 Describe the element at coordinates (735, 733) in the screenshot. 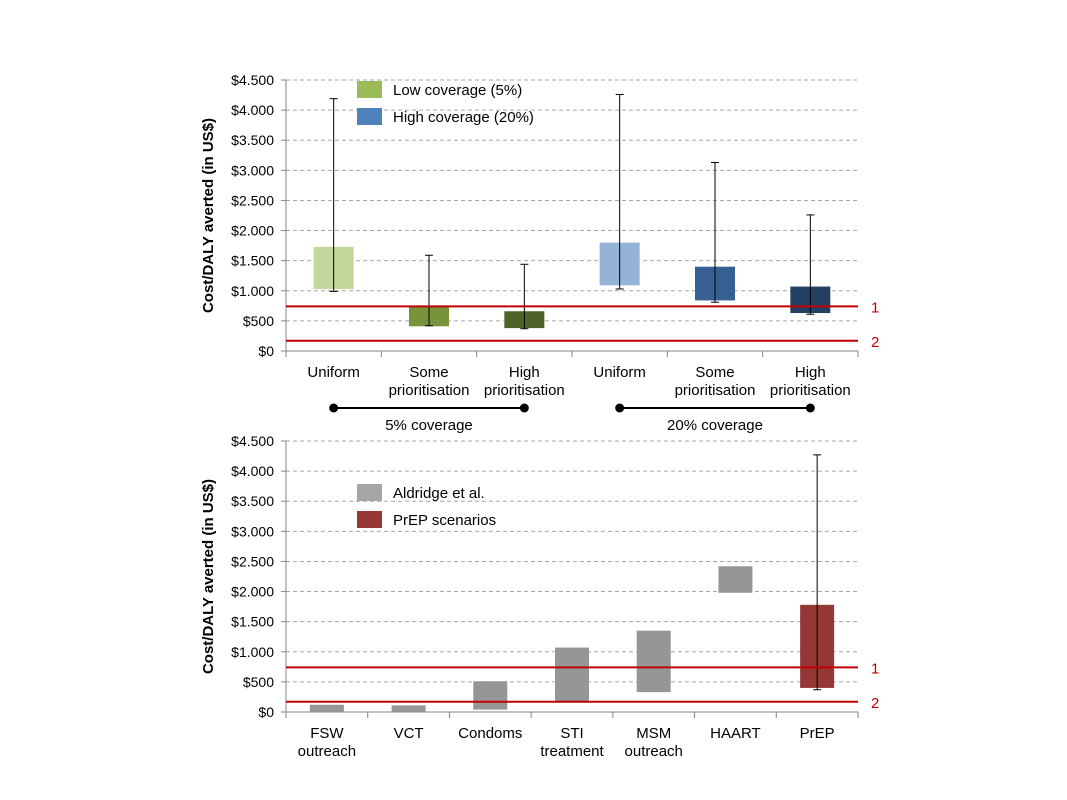

I see `x-tick-label: HAART` at that location.